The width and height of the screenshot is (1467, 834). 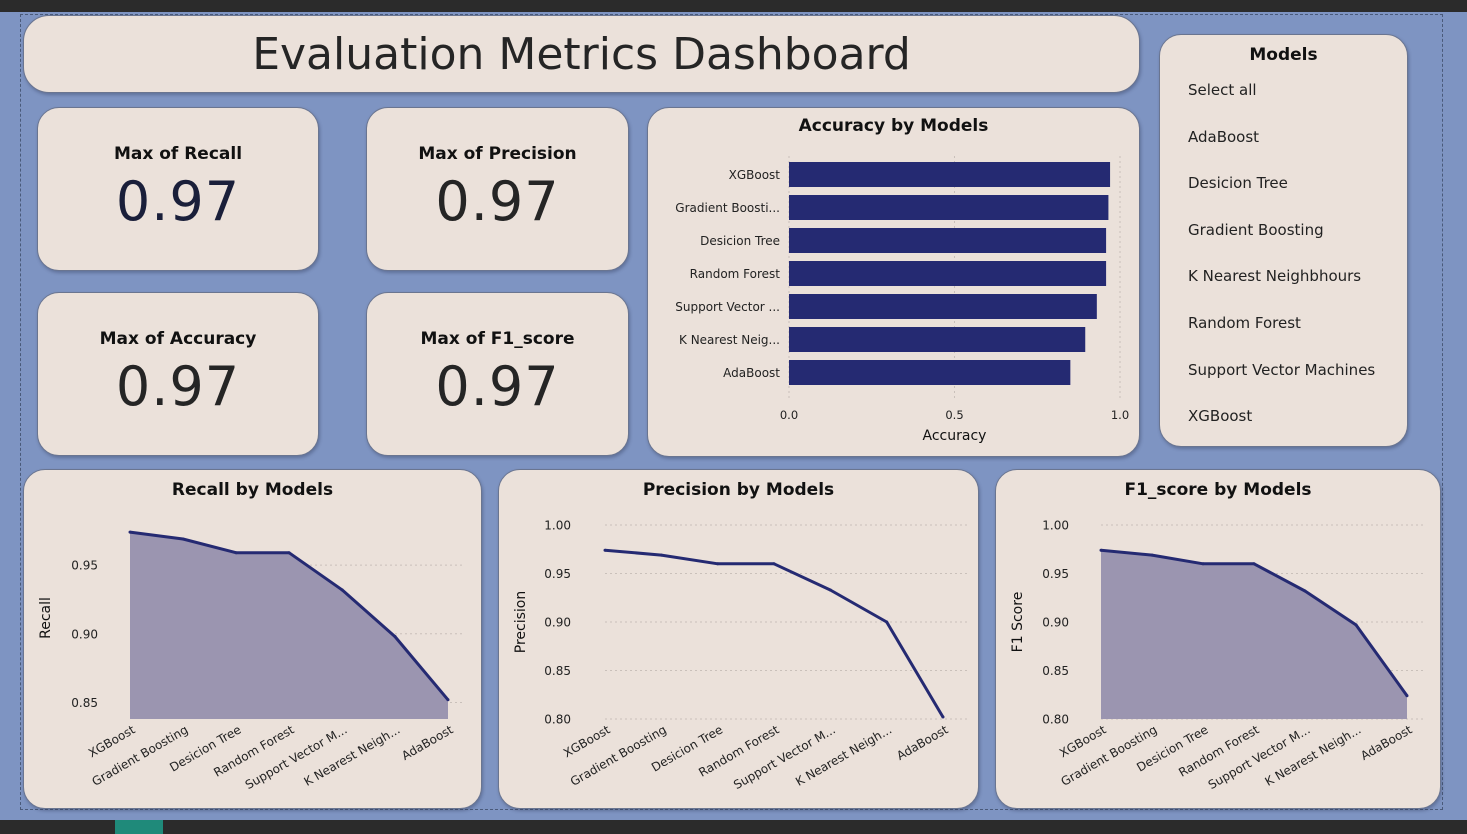 What do you see at coordinates (46, 618) in the screenshot?
I see `y-axis-title: Recall` at bounding box center [46, 618].